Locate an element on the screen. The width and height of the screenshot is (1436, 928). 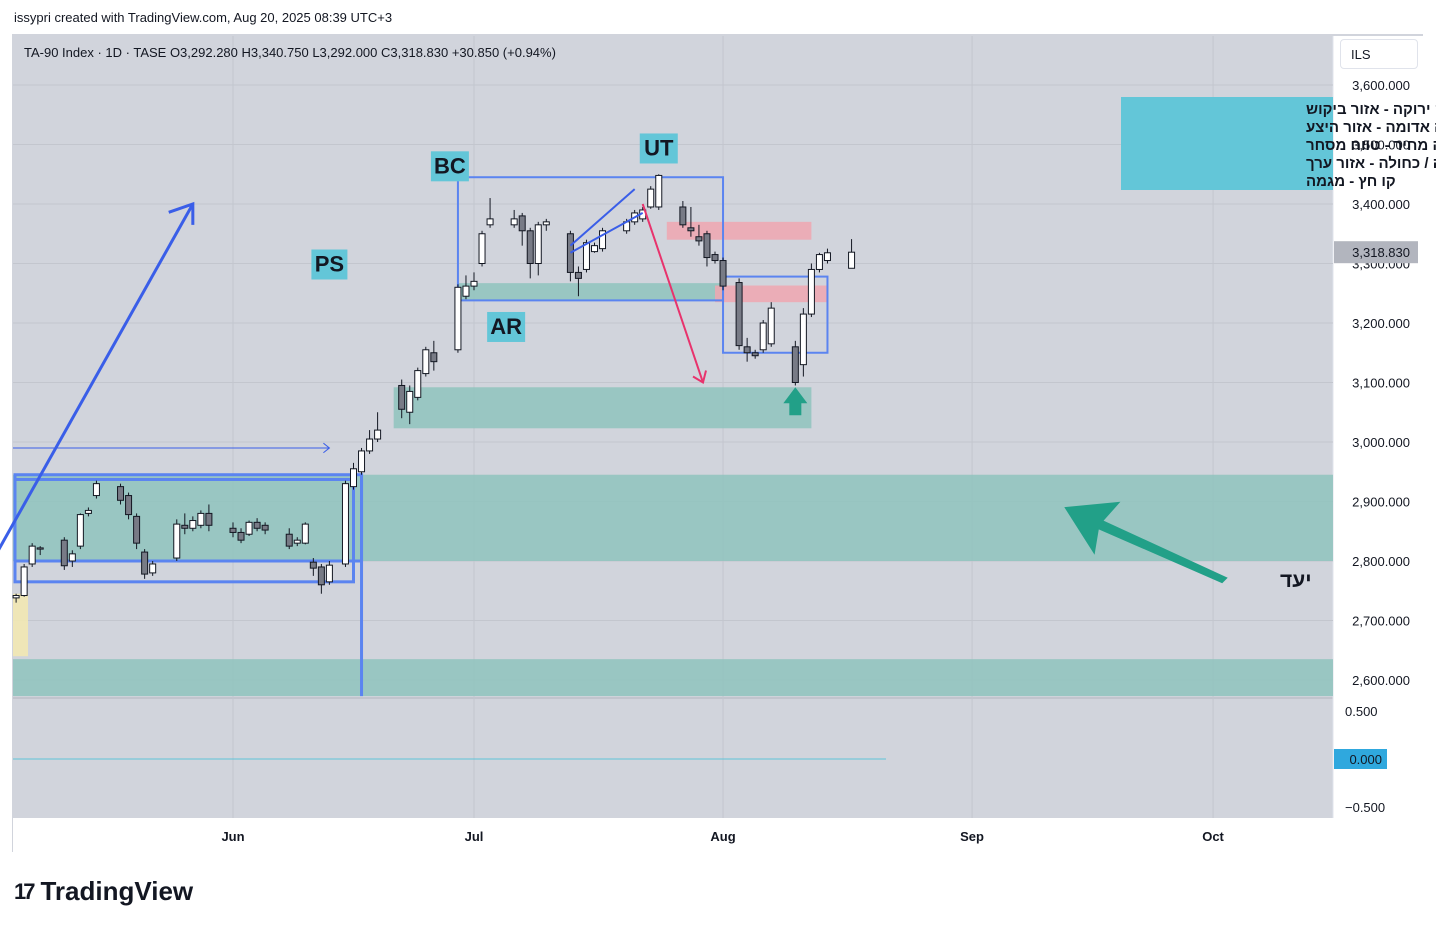
range-box-distribution is located at coordinates (590, 239).